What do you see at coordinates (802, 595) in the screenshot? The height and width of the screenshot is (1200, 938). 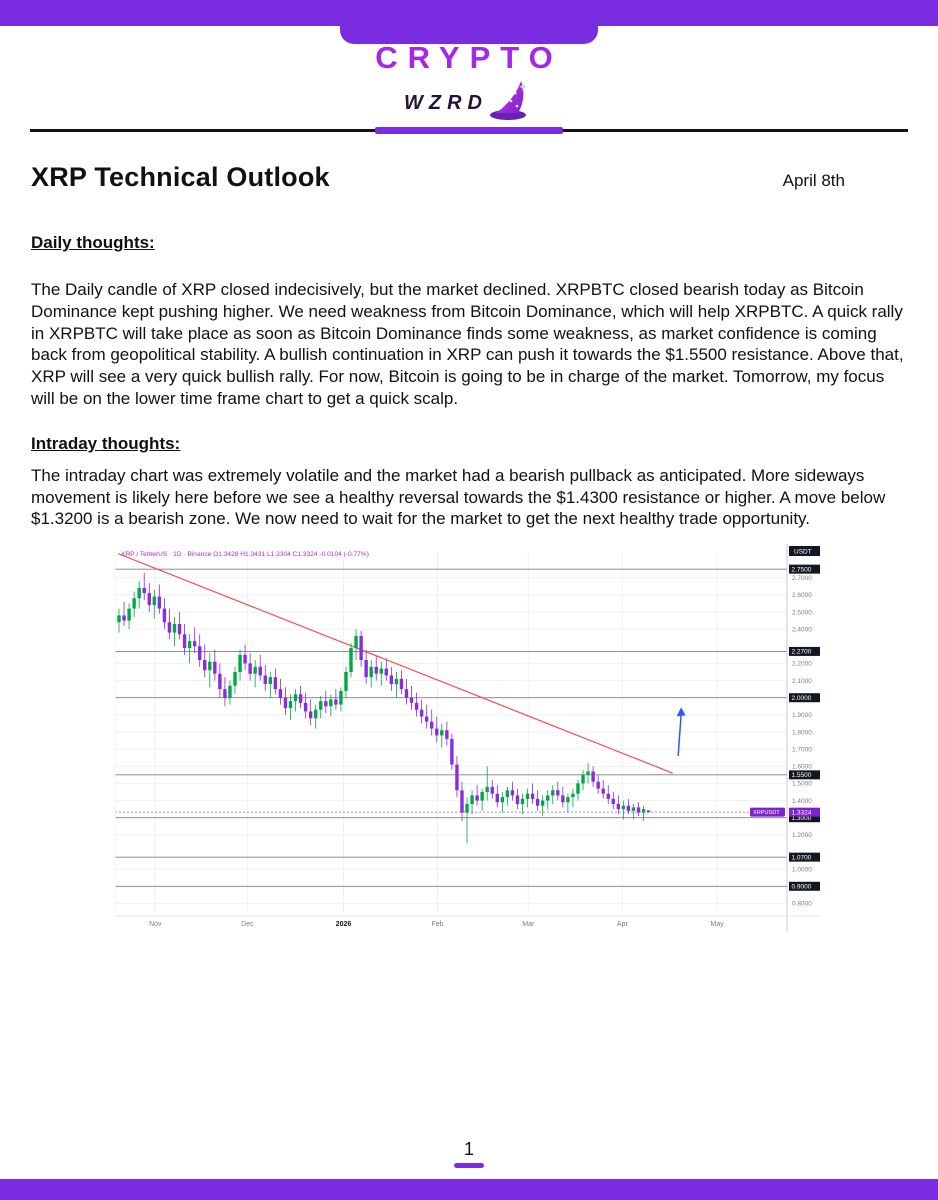 I see `svg-text: 2.6000` at bounding box center [802, 595].